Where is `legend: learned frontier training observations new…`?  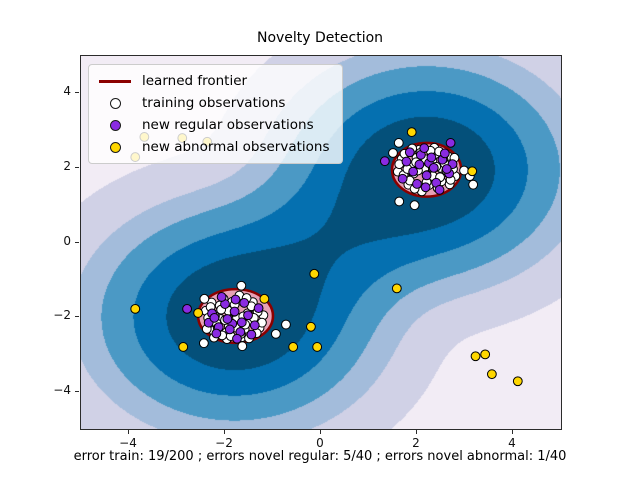 legend: learned frontier training observations new… is located at coordinates (215, 114).